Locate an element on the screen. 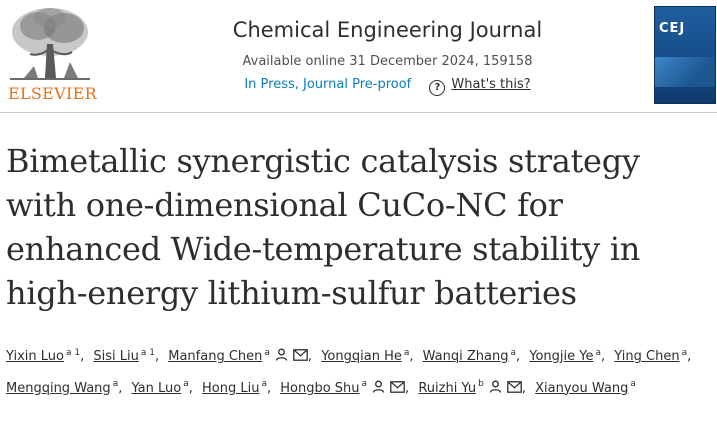  author-name: Hongbo Shu is located at coordinates (320, 388).